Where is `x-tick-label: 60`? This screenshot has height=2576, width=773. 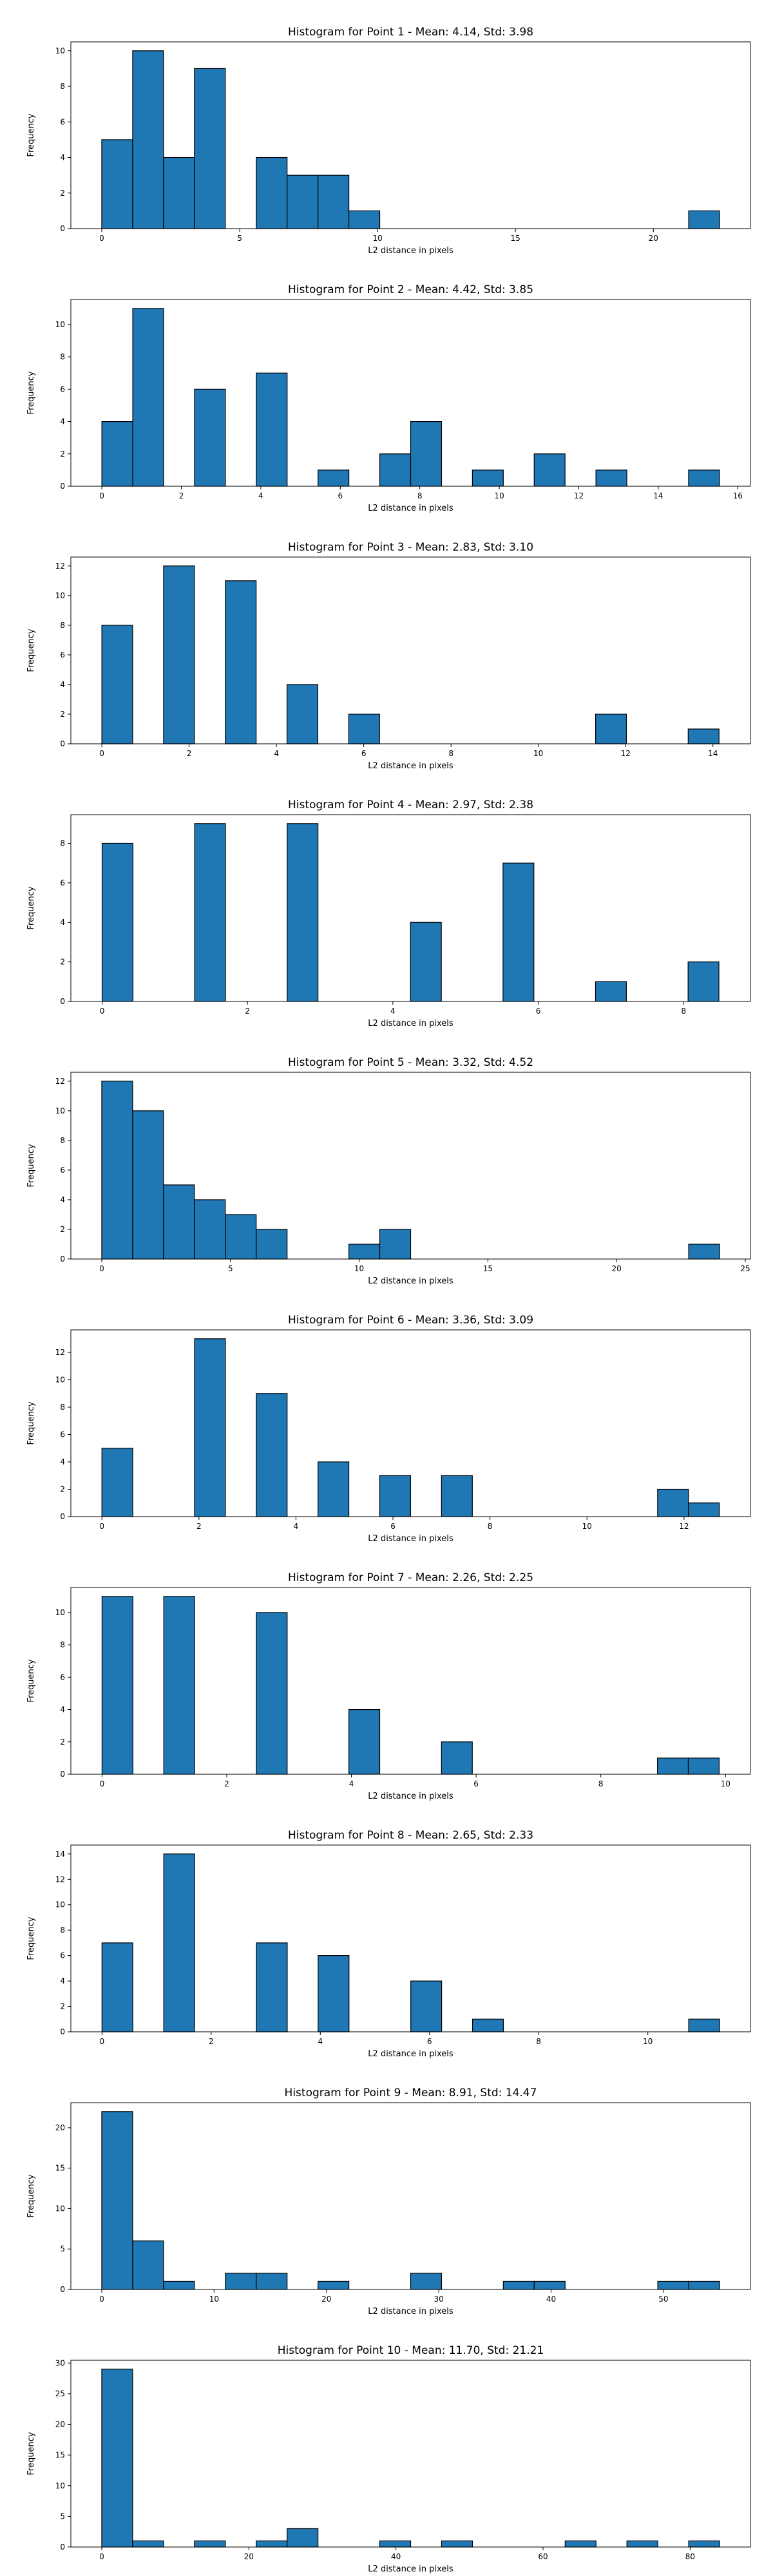 x-tick-label: 60 is located at coordinates (543, 2557).